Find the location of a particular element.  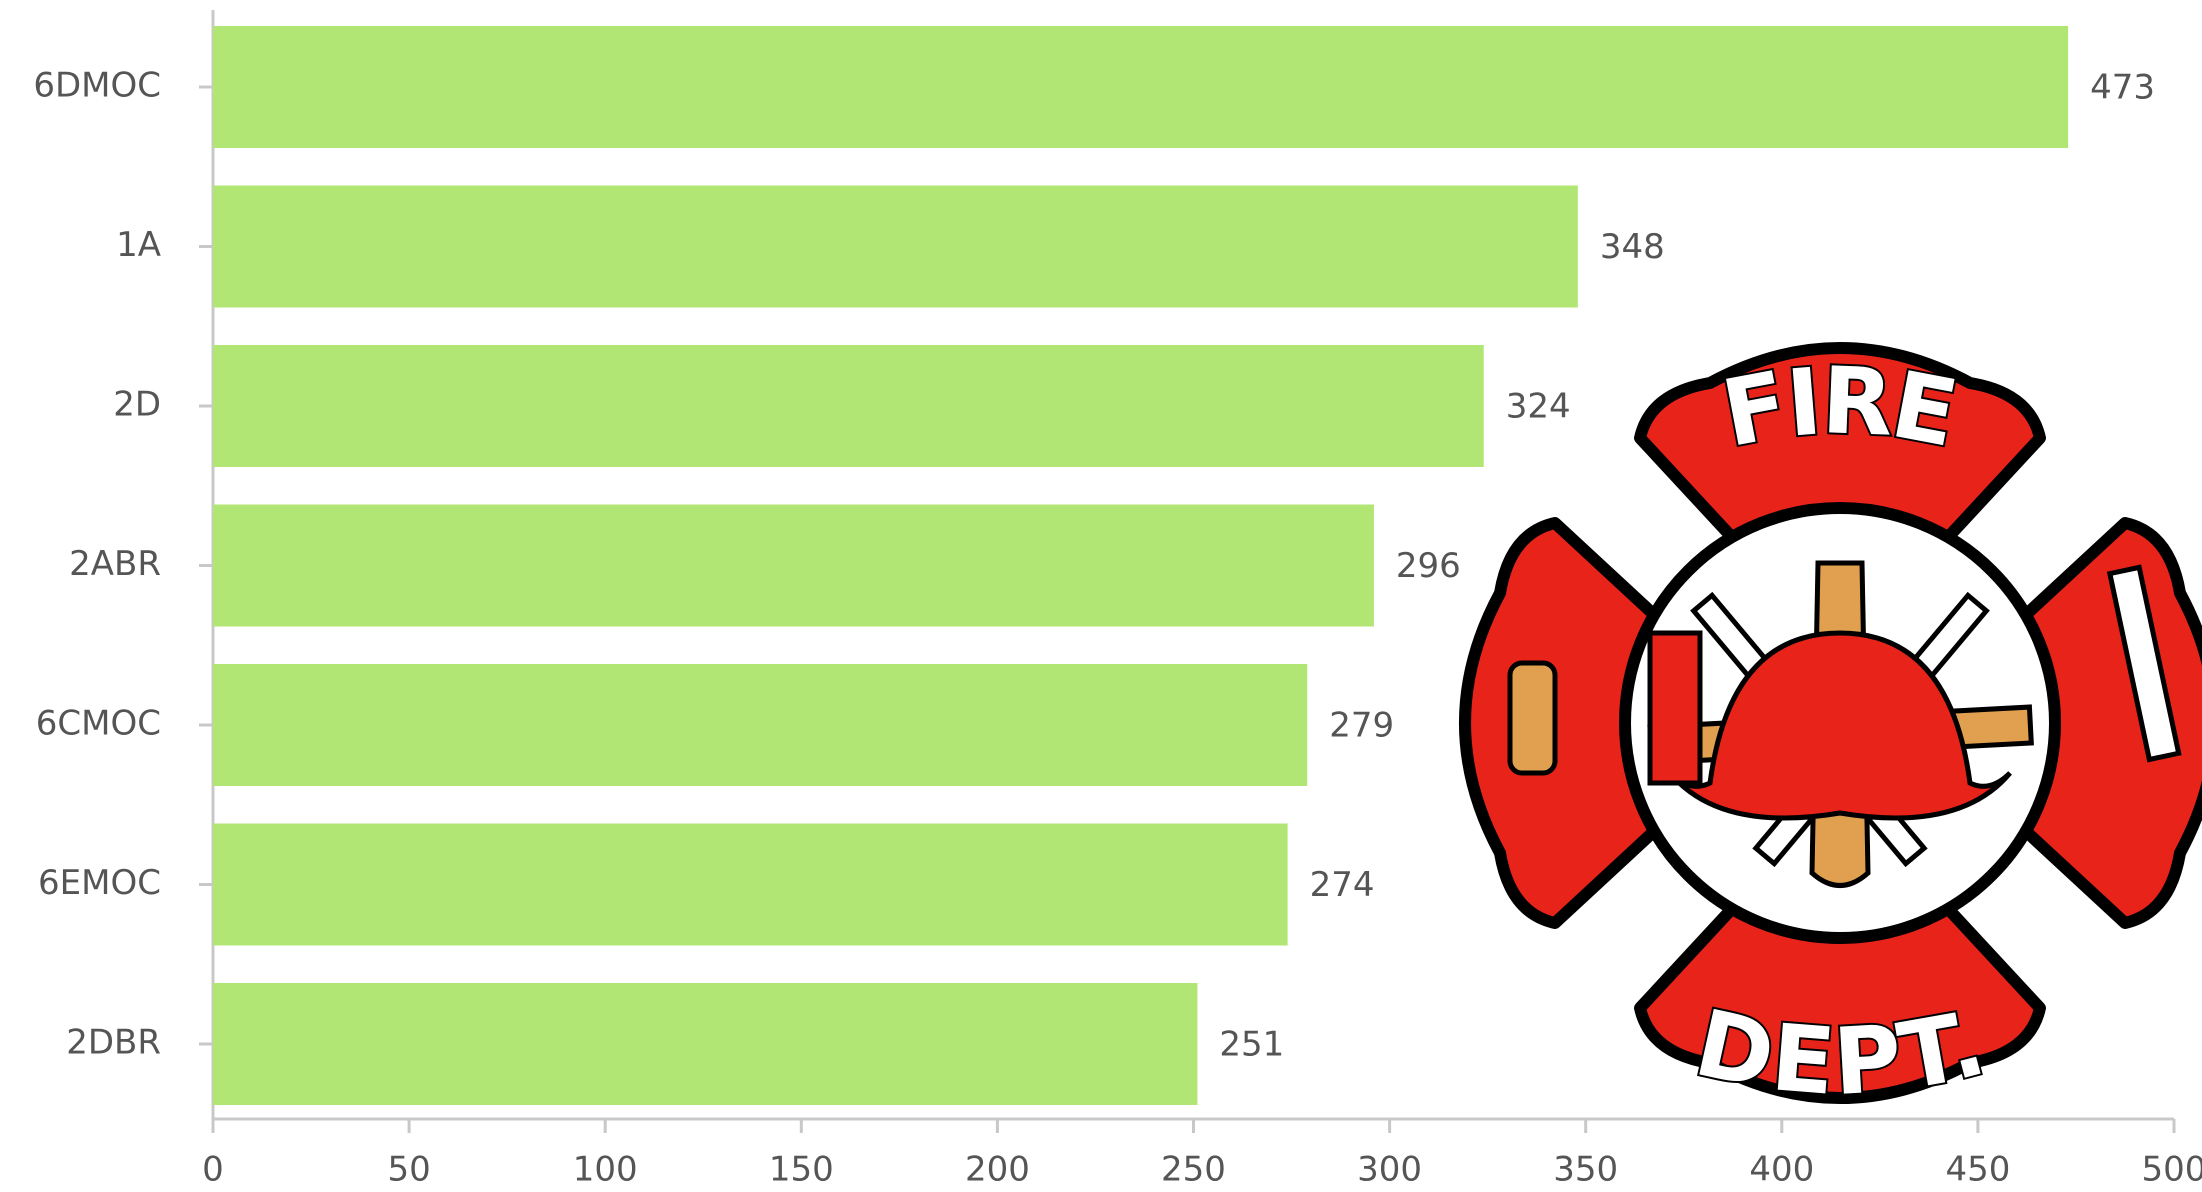

y-tick-label: 1A is located at coordinates (138, 245).